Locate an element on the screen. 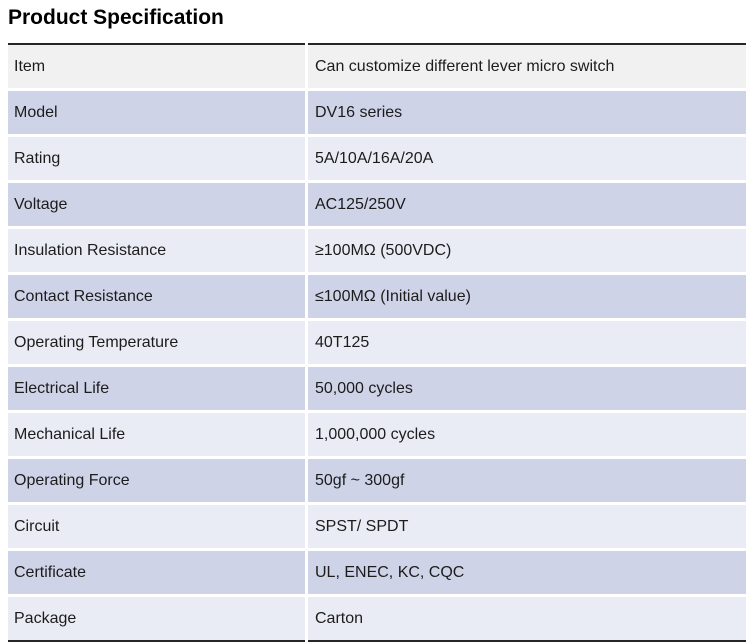 The image size is (754, 644). spec-value: SPST/ SPDT is located at coordinates (527, 527).